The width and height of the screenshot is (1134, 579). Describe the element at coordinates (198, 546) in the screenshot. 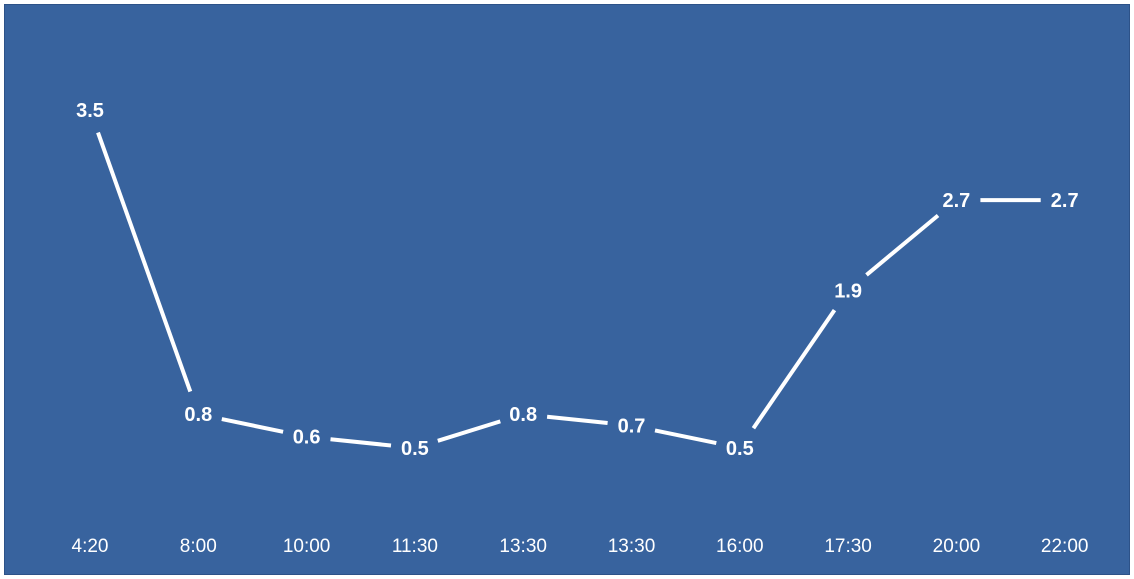

I see `x-tick-label: 8:00` at that location.